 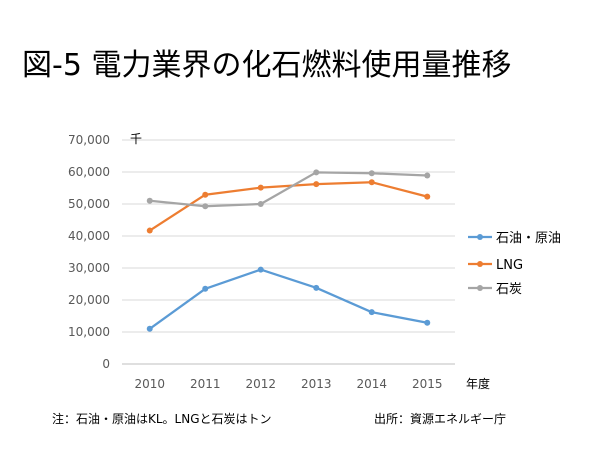 I want to click on y-tick-label: 10,000, so click(x=89, y=332).